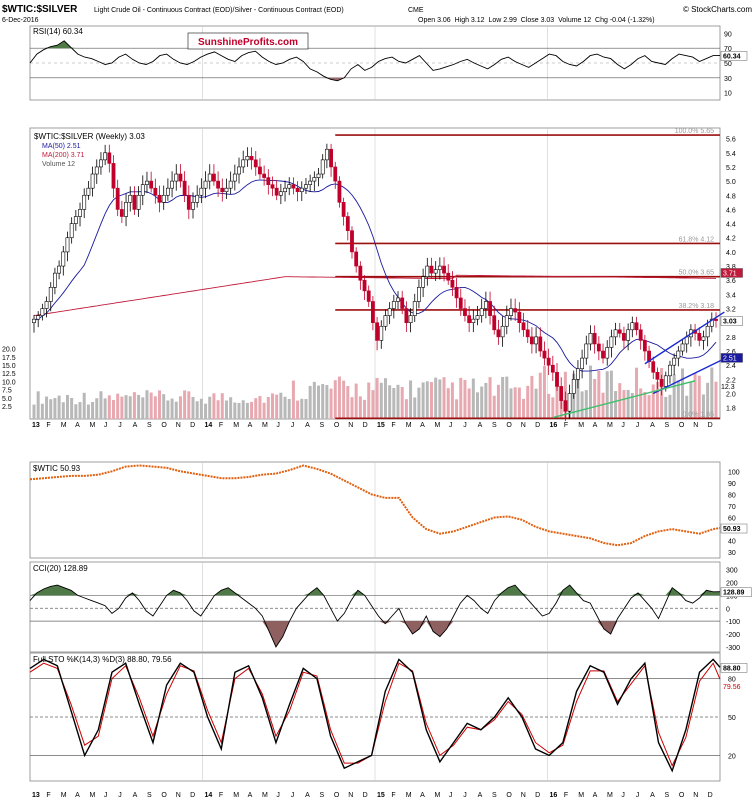 This screenshot has width=754, height=800. What do you see at coordinates (693, 374) in the screenshot?
I see `channel-lower-line` at bounding box center [693, 374].